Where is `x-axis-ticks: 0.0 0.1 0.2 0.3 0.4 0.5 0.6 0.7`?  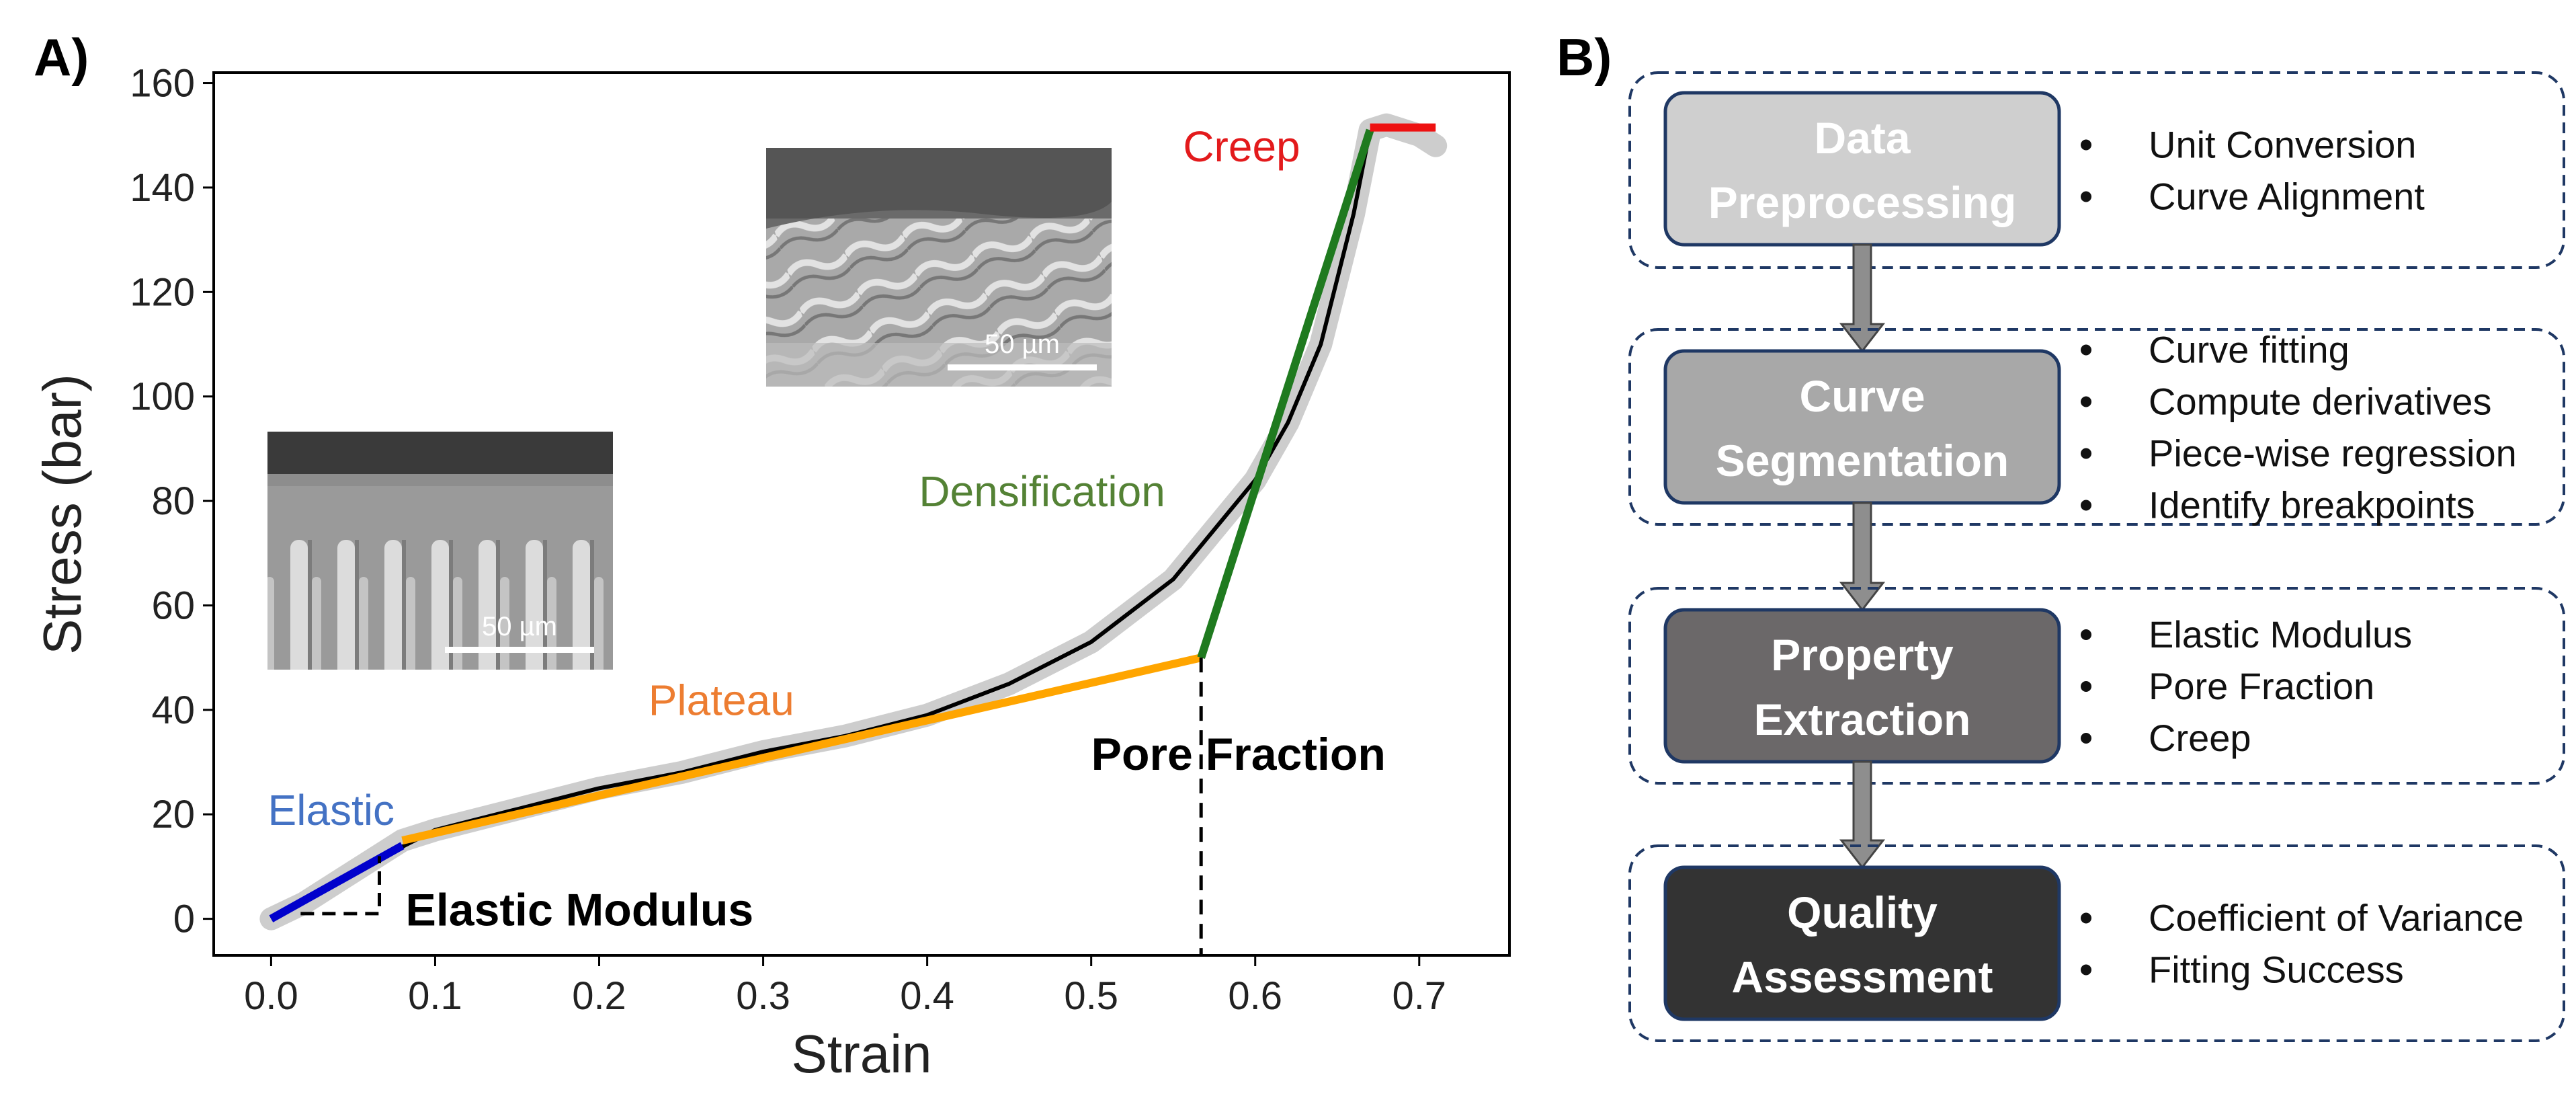 x-axis-ticks: 0.0 0.1 0.2 0.3 0.4 0.5 0.6 0.7 is located at coordinates (845, 986).